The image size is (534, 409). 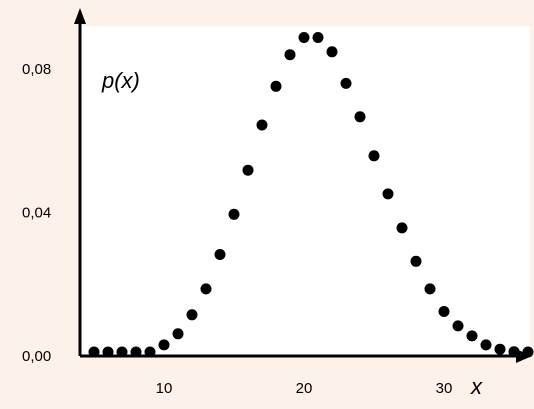 What do you see at coordinates (120, 80) in the screenshot?
I see `y-axis-title: p(x)` at bounding box center [120, 80].